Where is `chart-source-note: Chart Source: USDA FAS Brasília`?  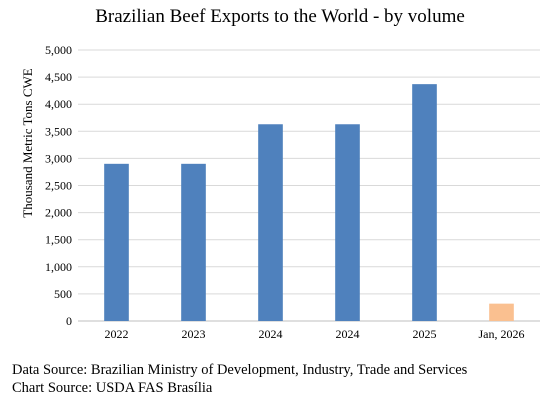
chart-source-note: Chart Source: USDA FAS Brasília is located at coordinates (112, 388).